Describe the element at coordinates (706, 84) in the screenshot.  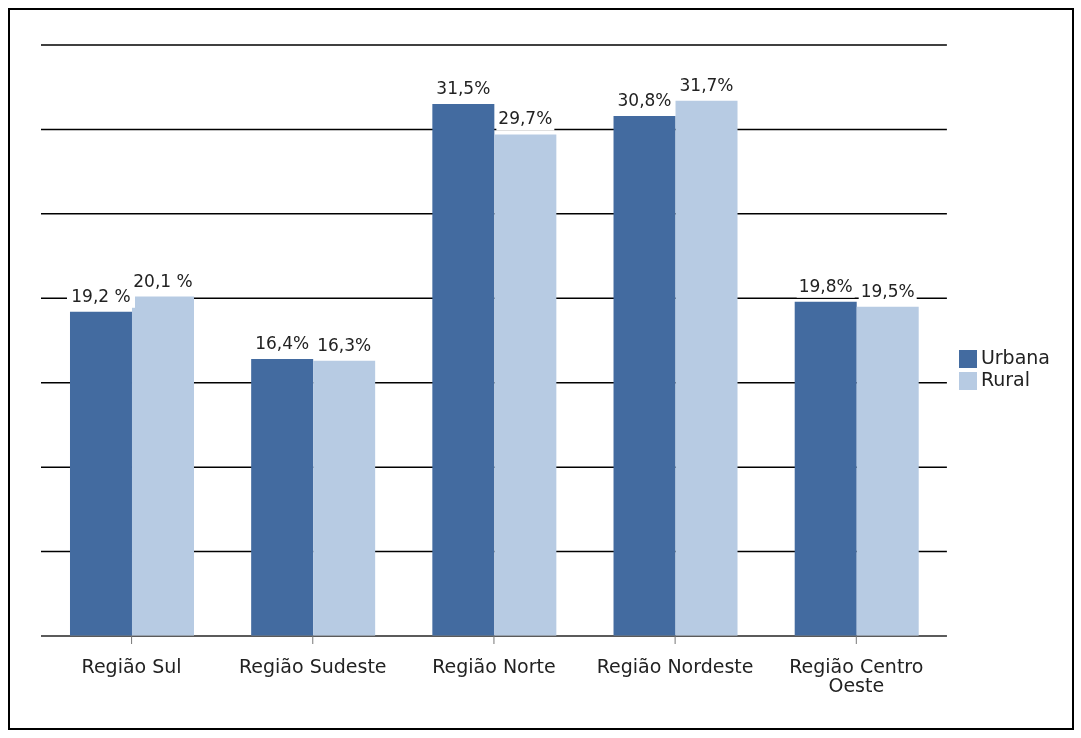
I see `data-label: 31,7%` at that location.